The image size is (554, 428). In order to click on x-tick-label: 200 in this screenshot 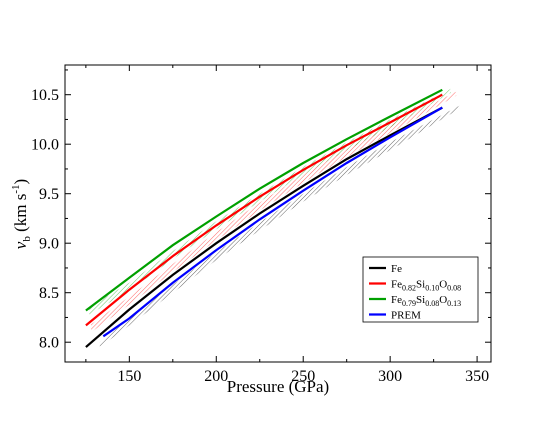, I will do `click(216, 376)`.